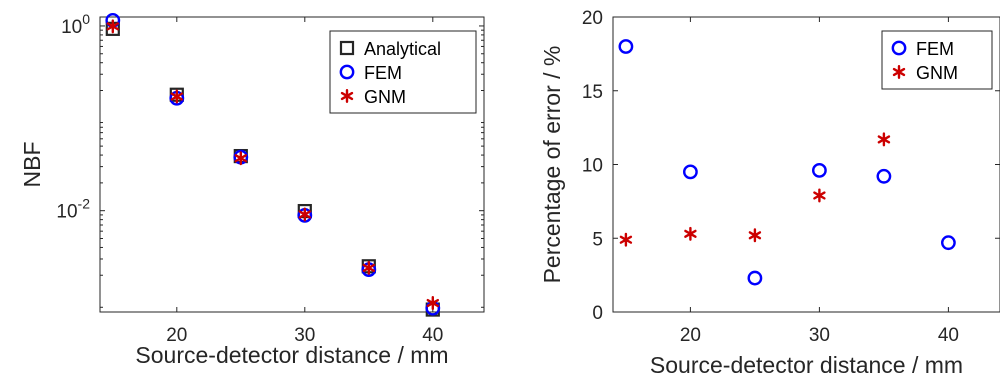 This screenshot has width=1000, height=384. I want to click on y-axis-label: Percentage of error / %, so click(552, 165).